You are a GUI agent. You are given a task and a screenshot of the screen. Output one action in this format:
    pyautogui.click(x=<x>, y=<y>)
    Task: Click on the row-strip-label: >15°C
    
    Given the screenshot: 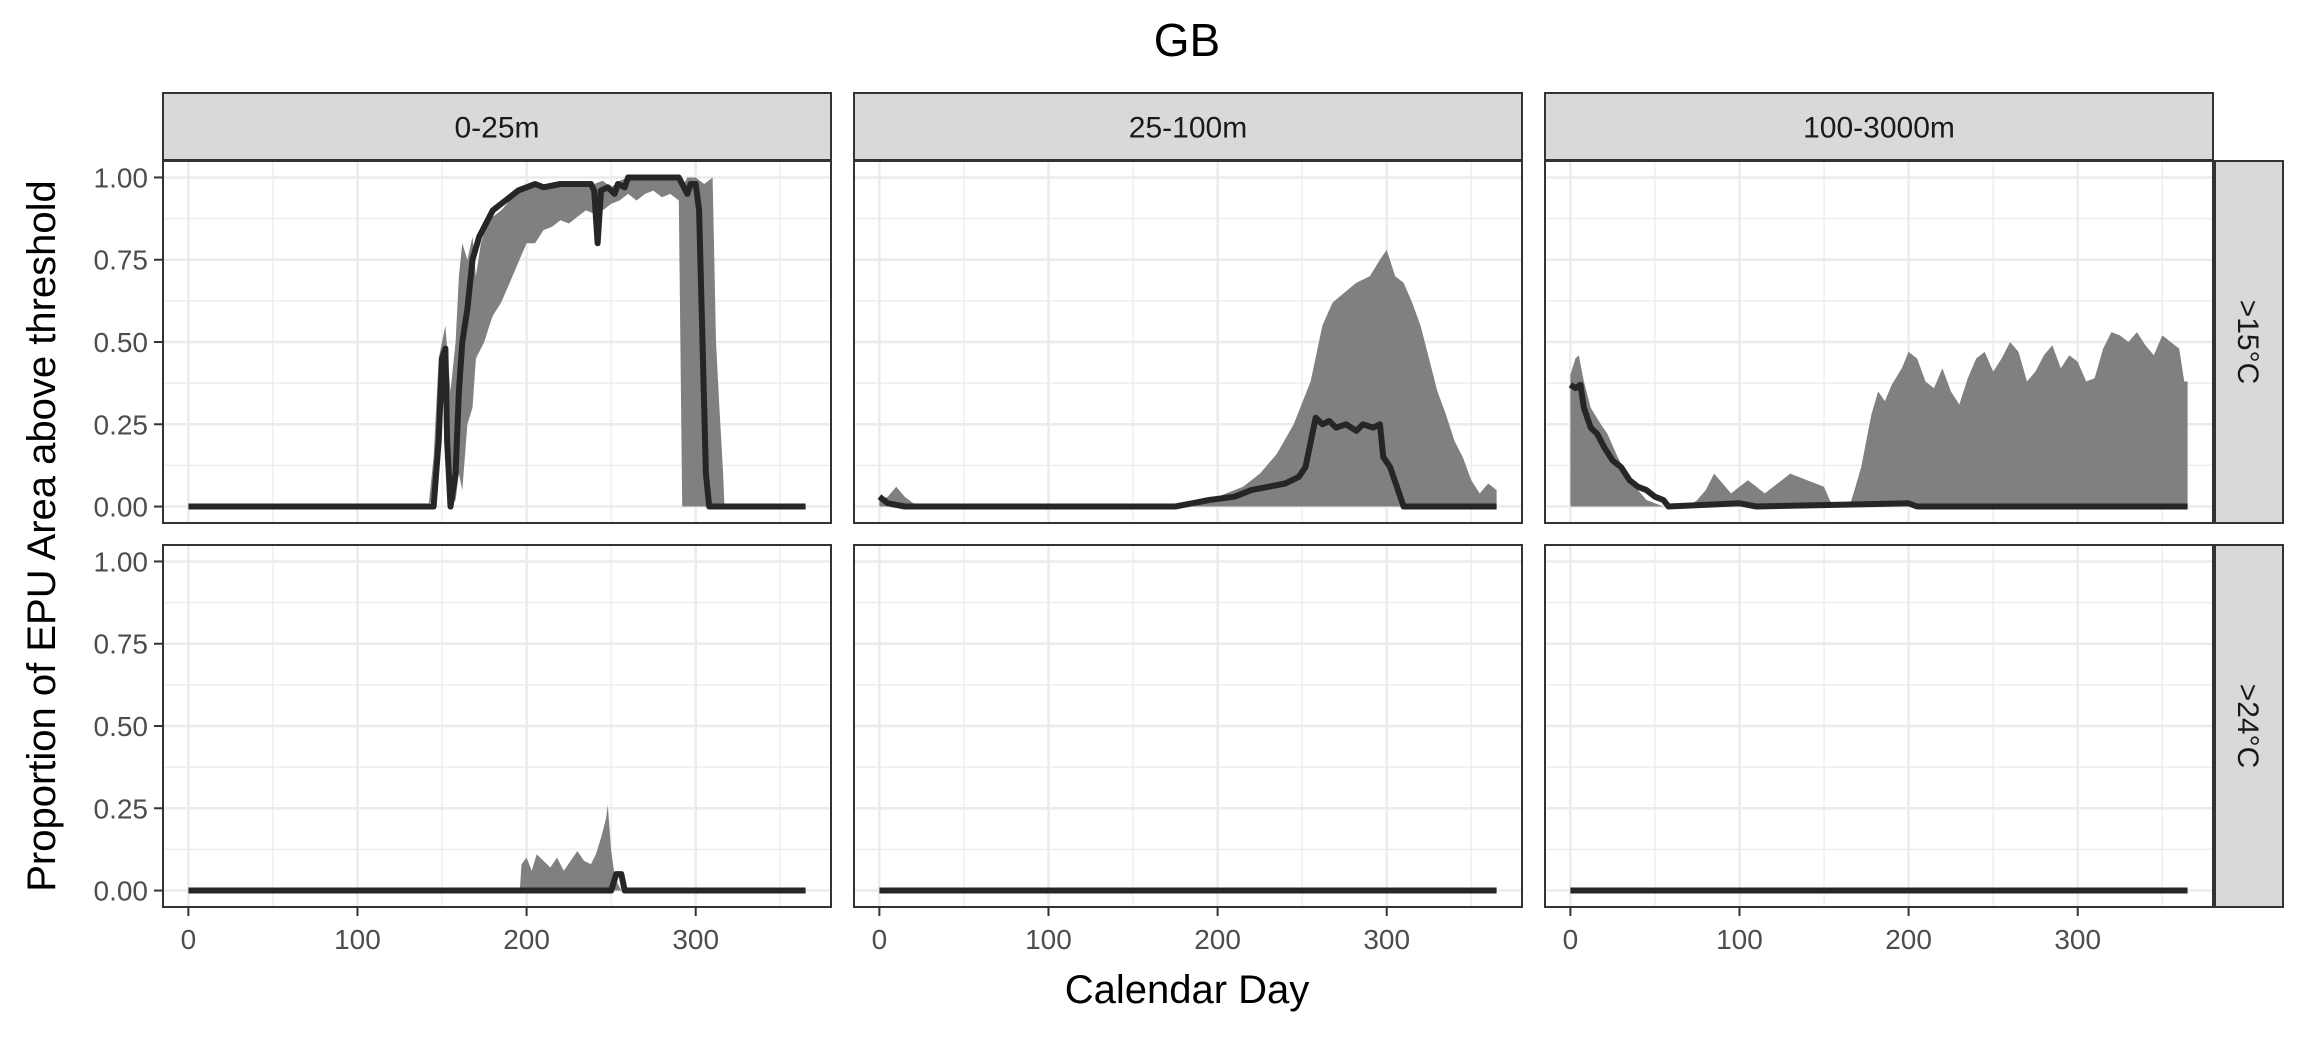 What is the action you would take?
    pyautogui.click(x=2247, y=342)
    